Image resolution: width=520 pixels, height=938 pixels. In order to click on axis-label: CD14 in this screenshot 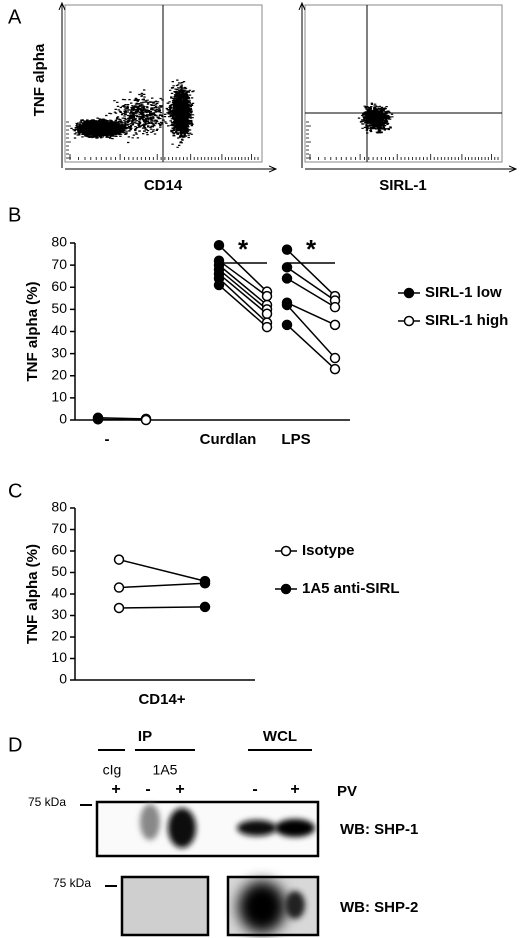, I will do `click(163, 185)`.